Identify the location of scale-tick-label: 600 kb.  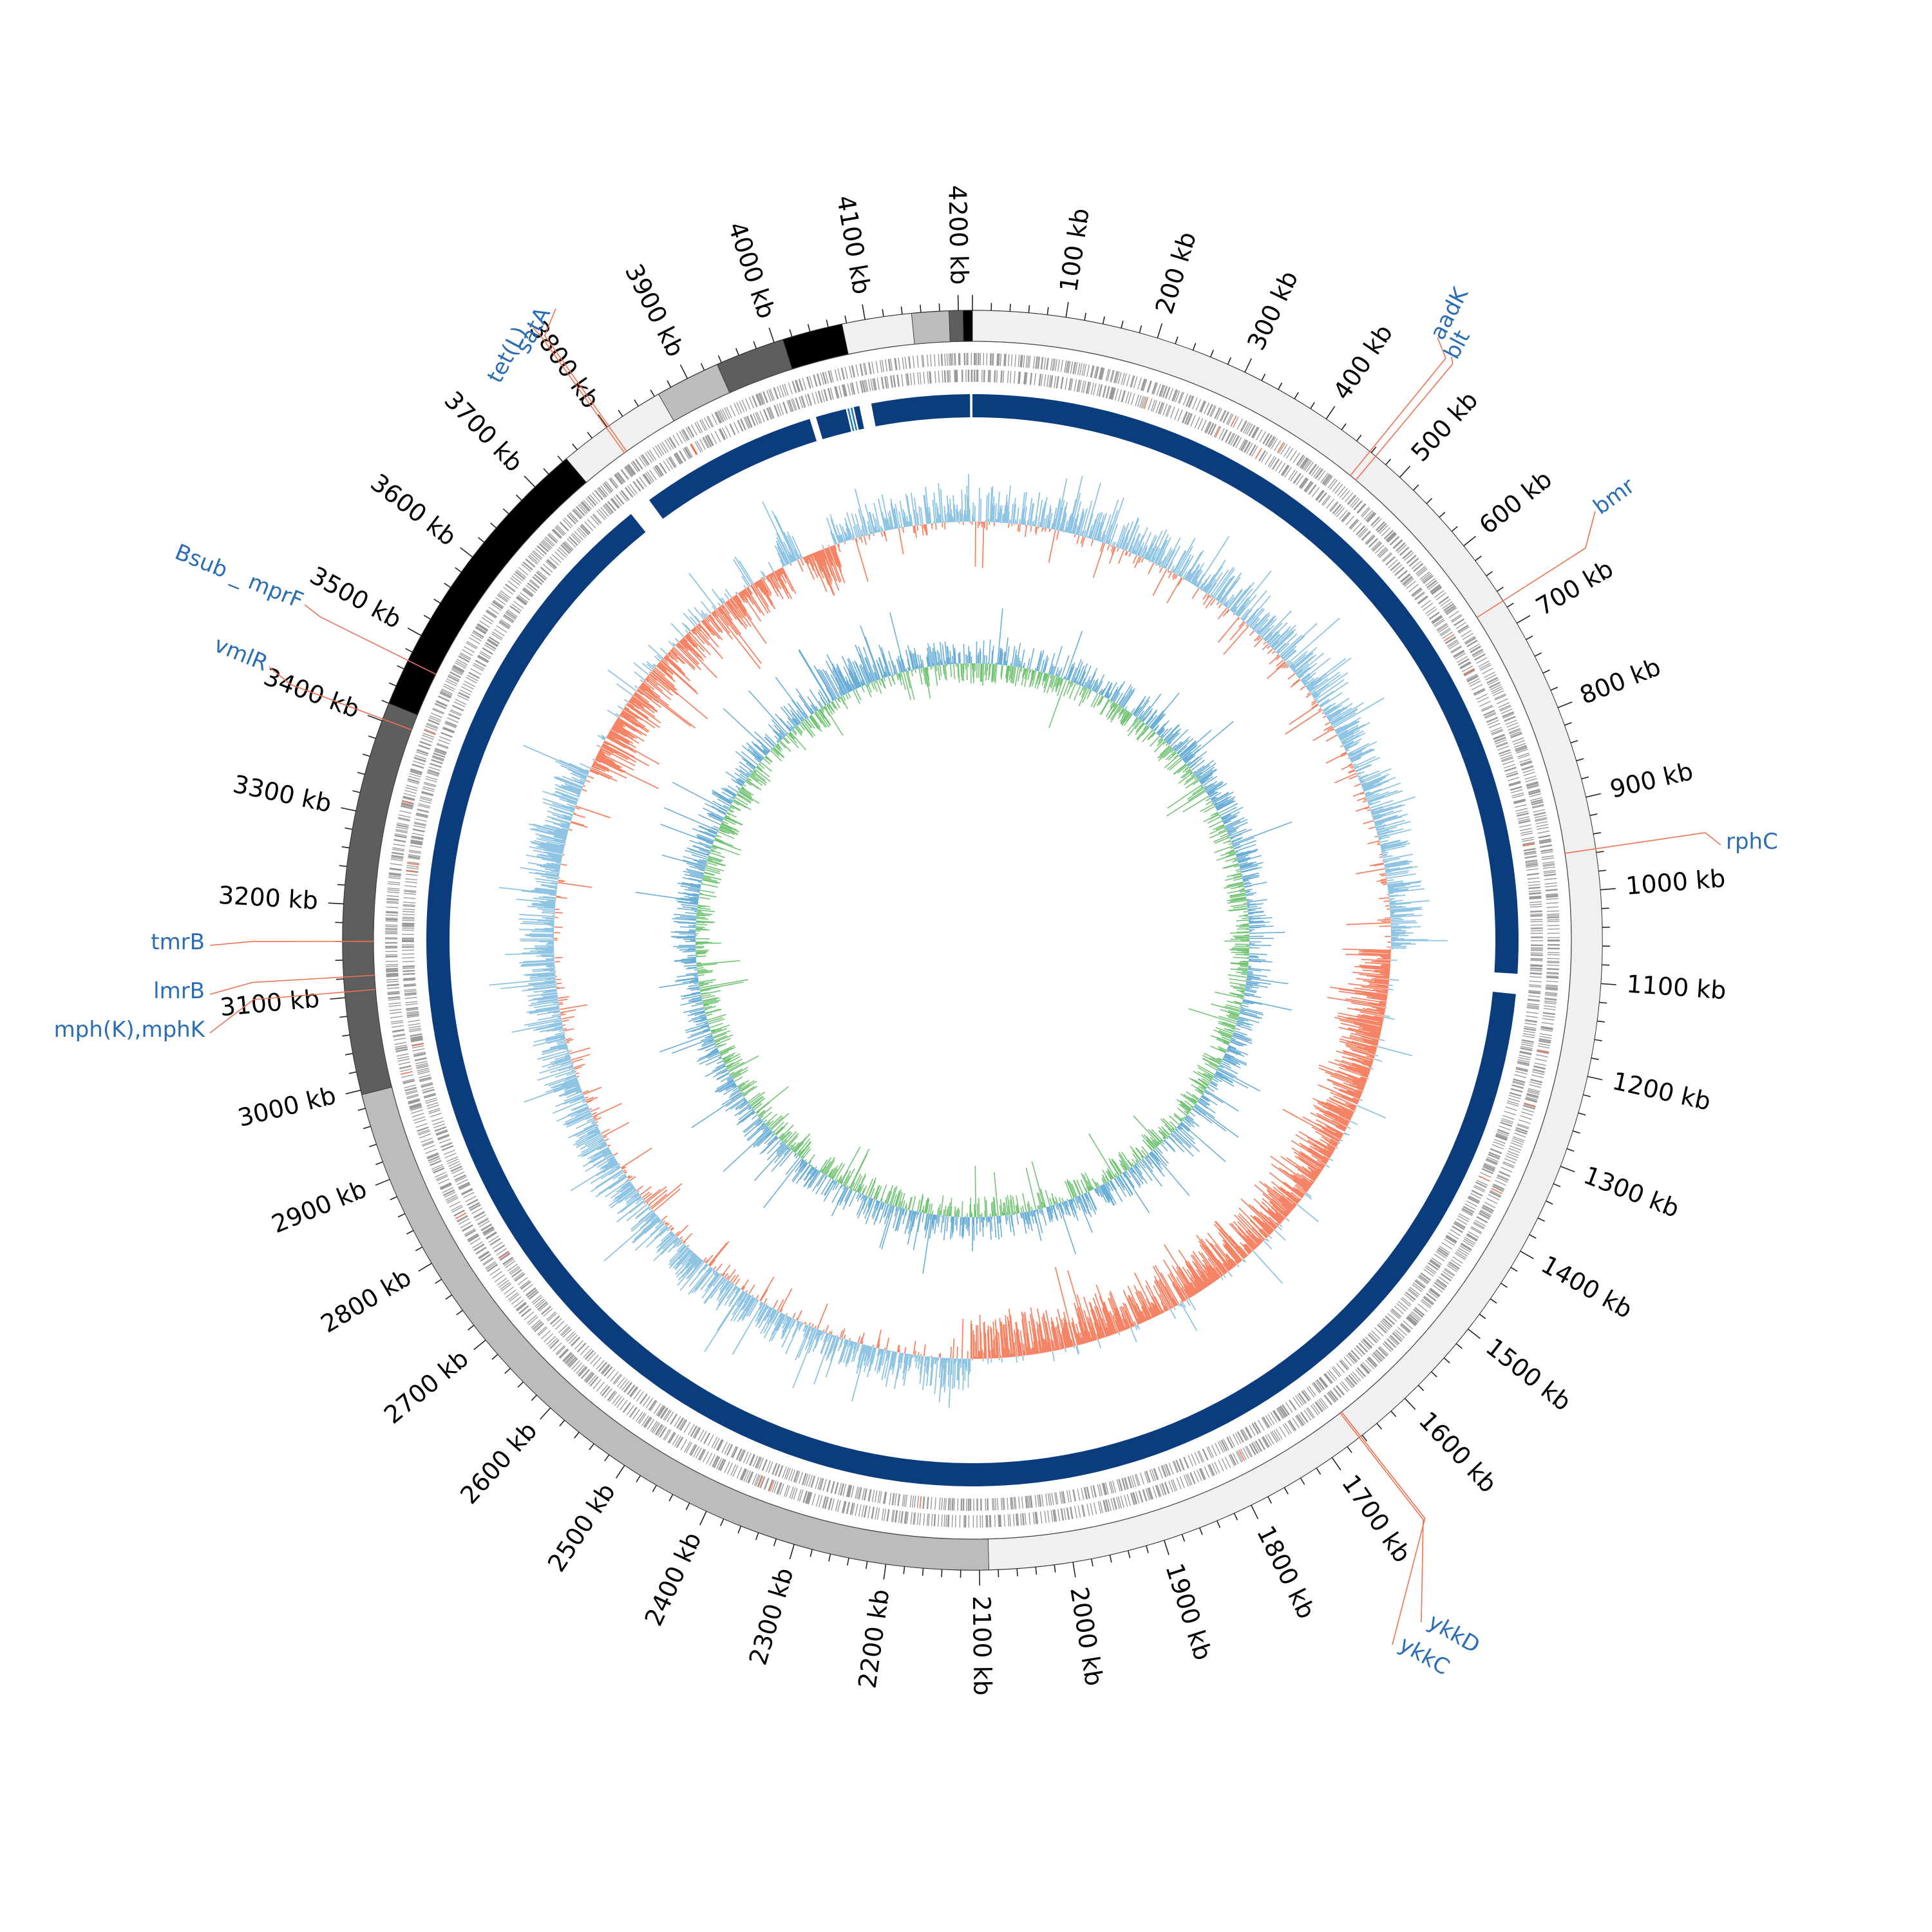
(1516, 502).